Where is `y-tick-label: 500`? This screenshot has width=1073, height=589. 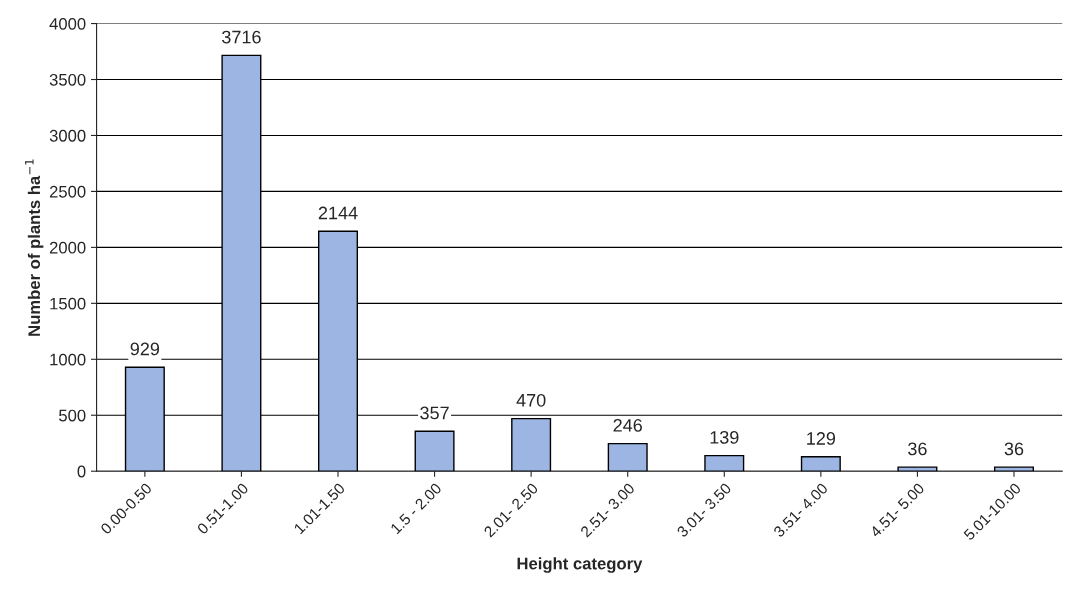
y-tick-label: 500 is located at coordinates (72, 415).